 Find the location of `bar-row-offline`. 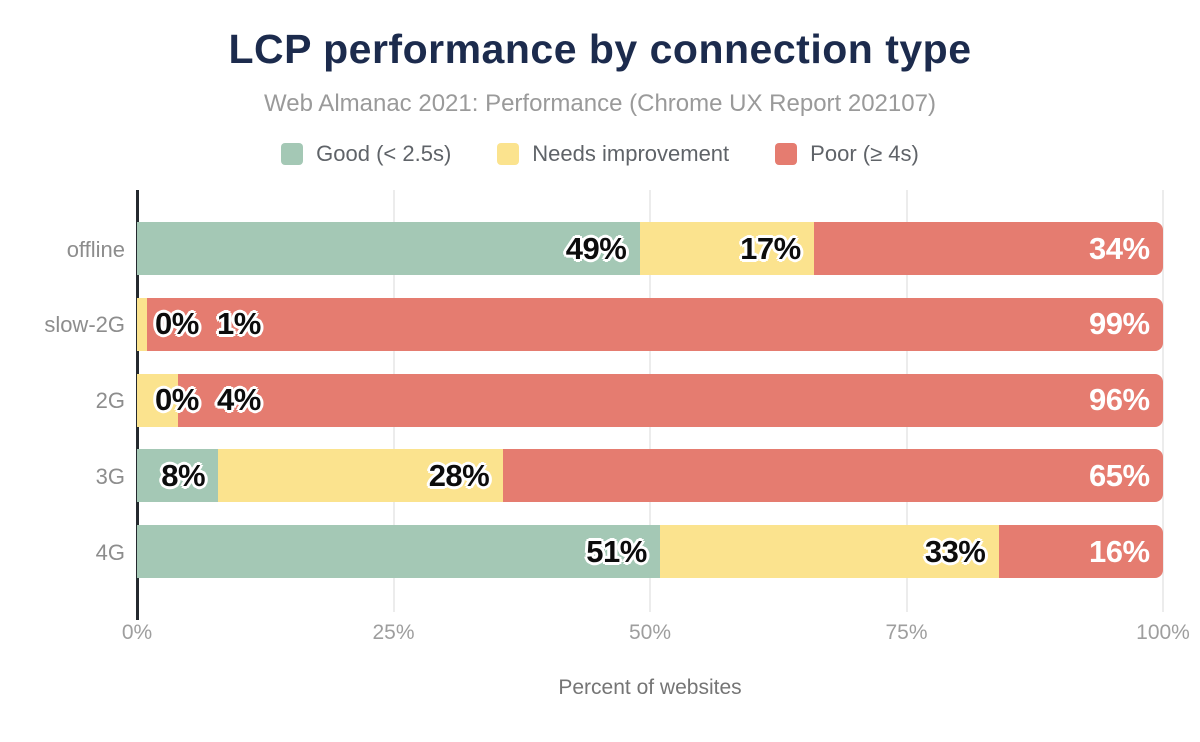

bar-row-offline is located at coordinates (650, 248).